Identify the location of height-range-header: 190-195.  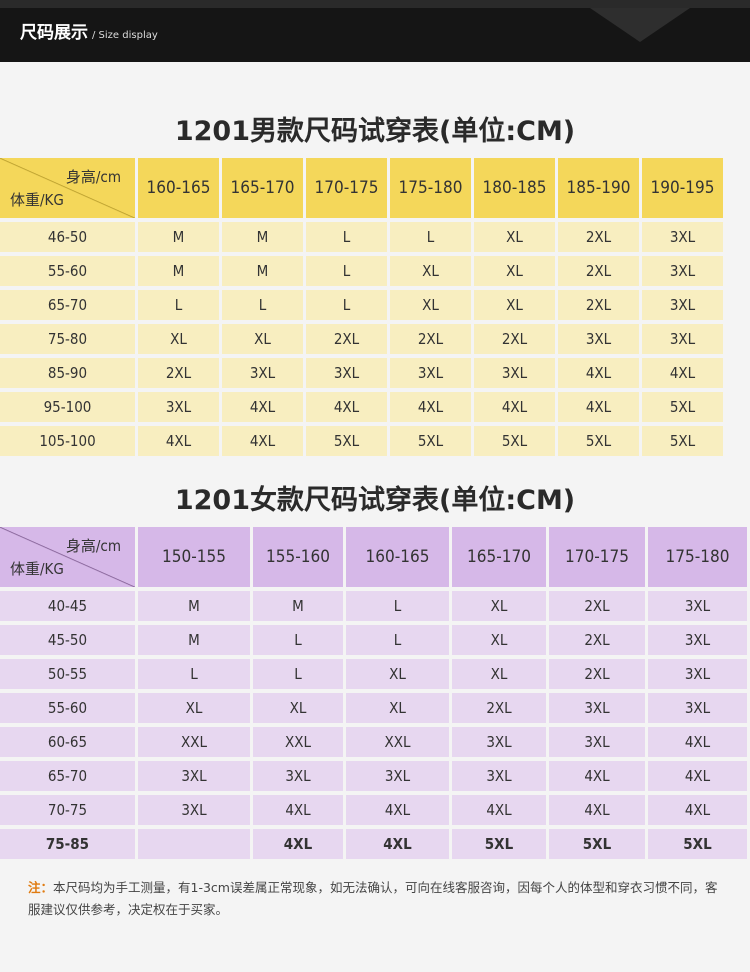
(682, 188).